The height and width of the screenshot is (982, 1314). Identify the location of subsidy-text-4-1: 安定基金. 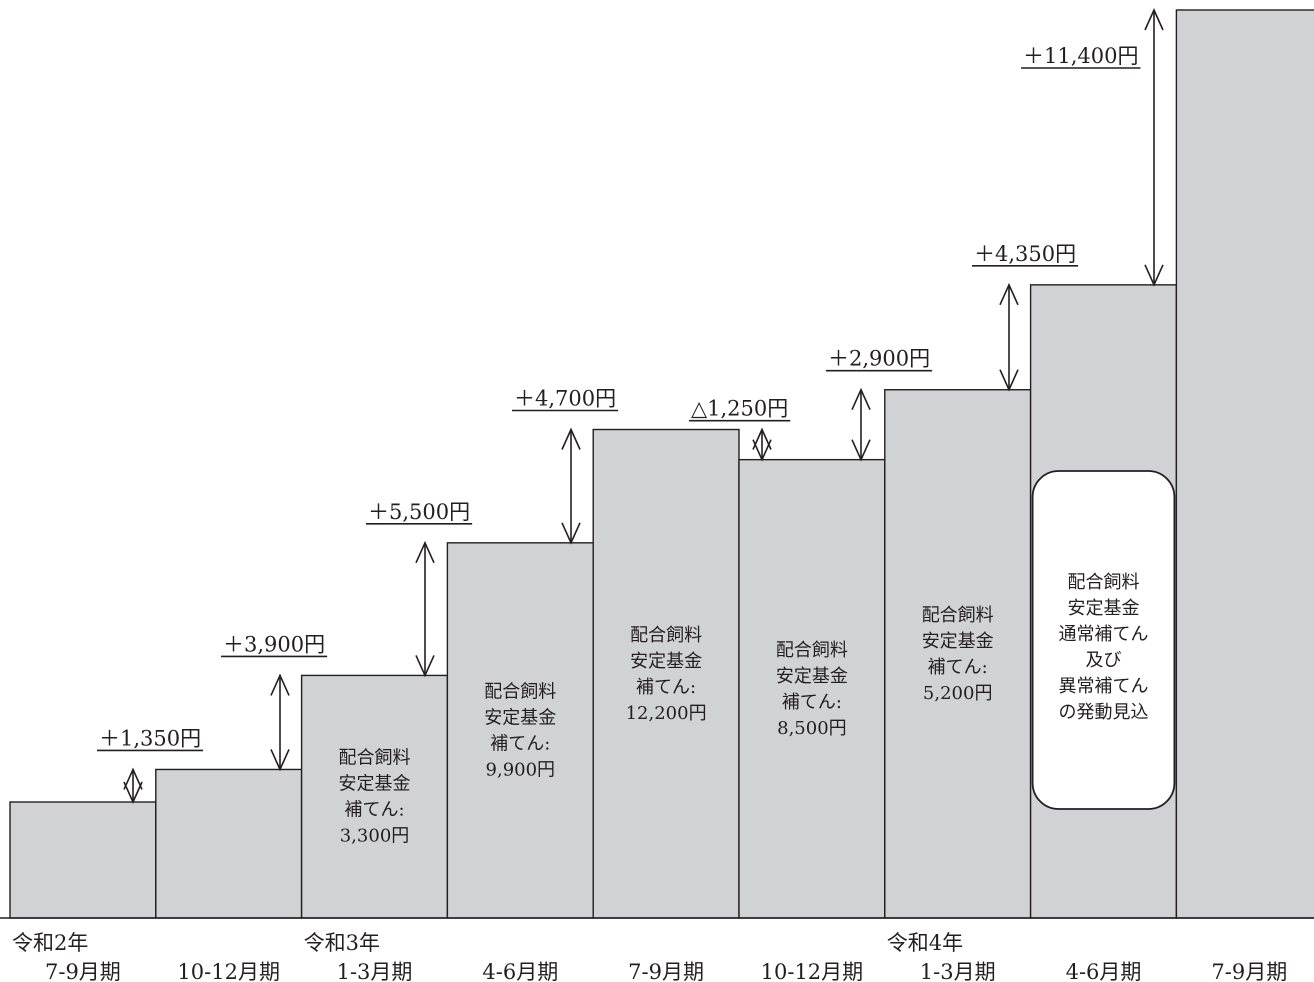
(666, 661).